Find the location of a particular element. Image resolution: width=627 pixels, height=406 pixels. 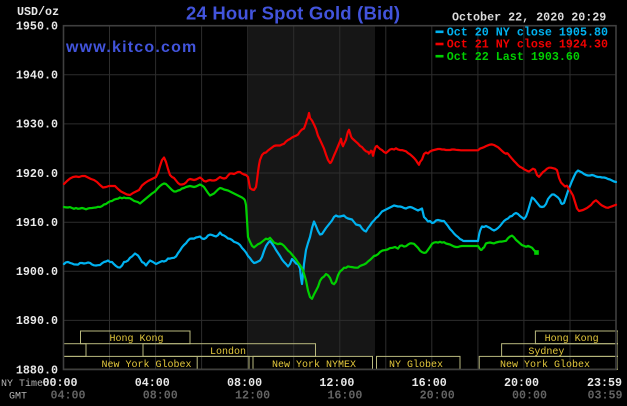

svg-text: 1950.0 is located at coordinates (37, 27).